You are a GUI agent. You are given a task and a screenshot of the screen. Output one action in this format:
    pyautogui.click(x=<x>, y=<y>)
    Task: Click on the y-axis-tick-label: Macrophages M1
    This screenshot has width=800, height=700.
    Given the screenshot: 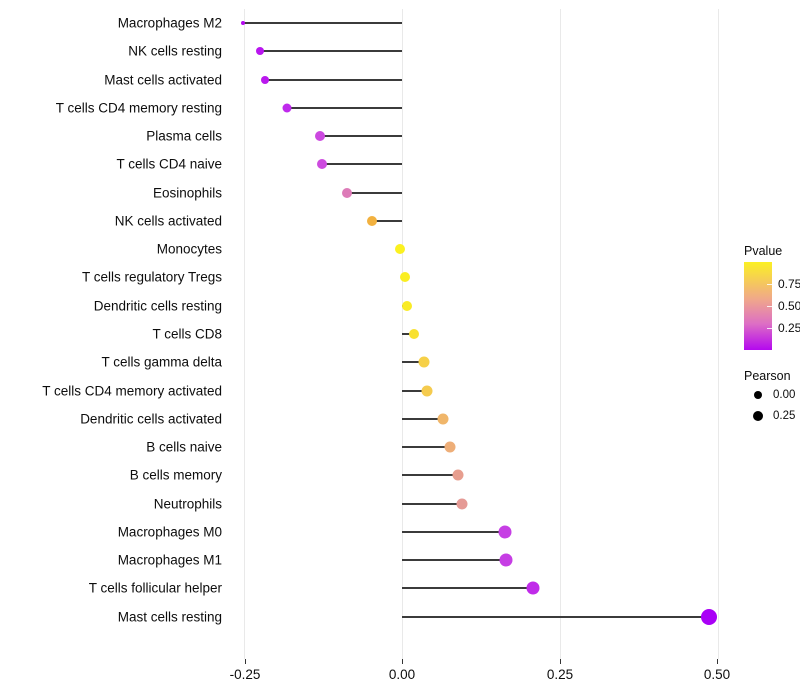 What is the action you would take?
    pyautogui.click(x=169, y=560)
    